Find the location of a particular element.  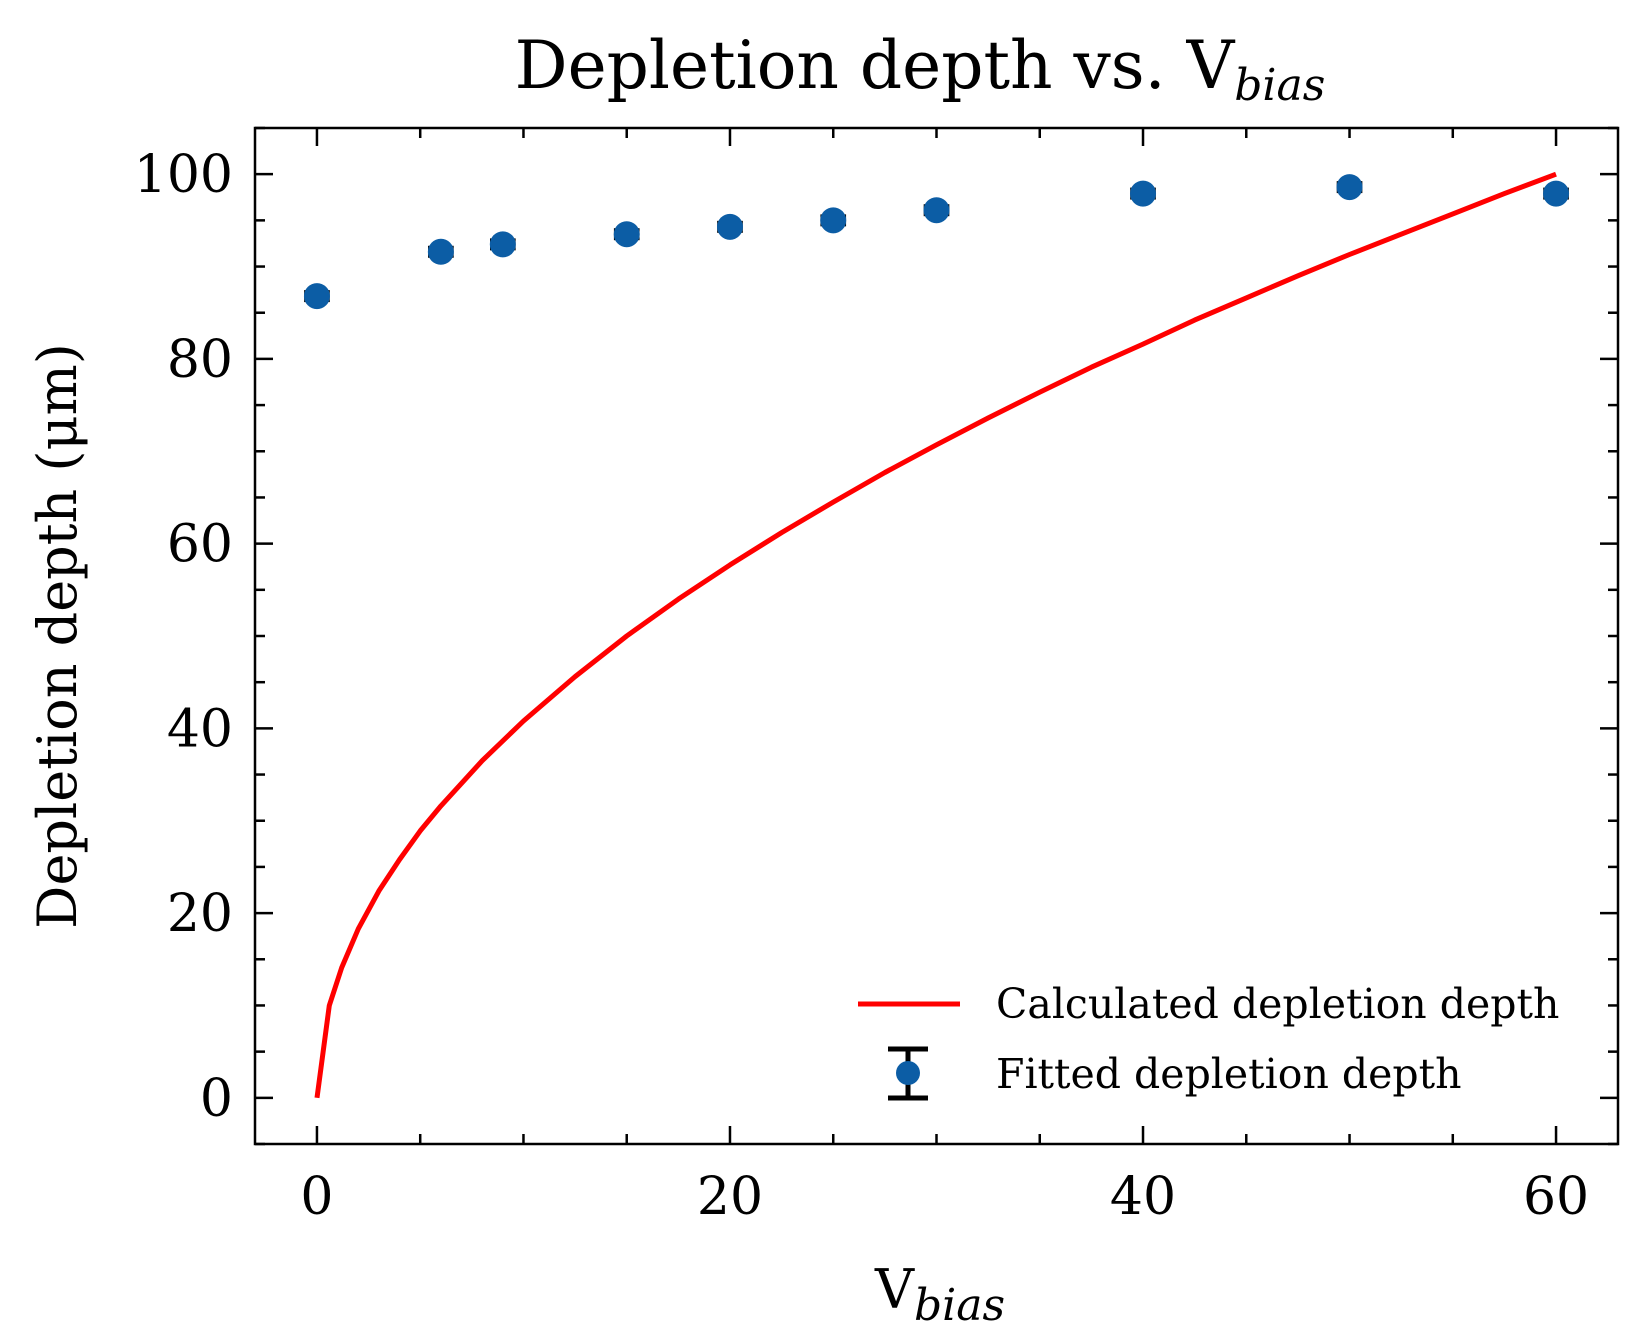

legend-label-calculated: Calculated depletion depth is located at coordinates (1277, 1004).